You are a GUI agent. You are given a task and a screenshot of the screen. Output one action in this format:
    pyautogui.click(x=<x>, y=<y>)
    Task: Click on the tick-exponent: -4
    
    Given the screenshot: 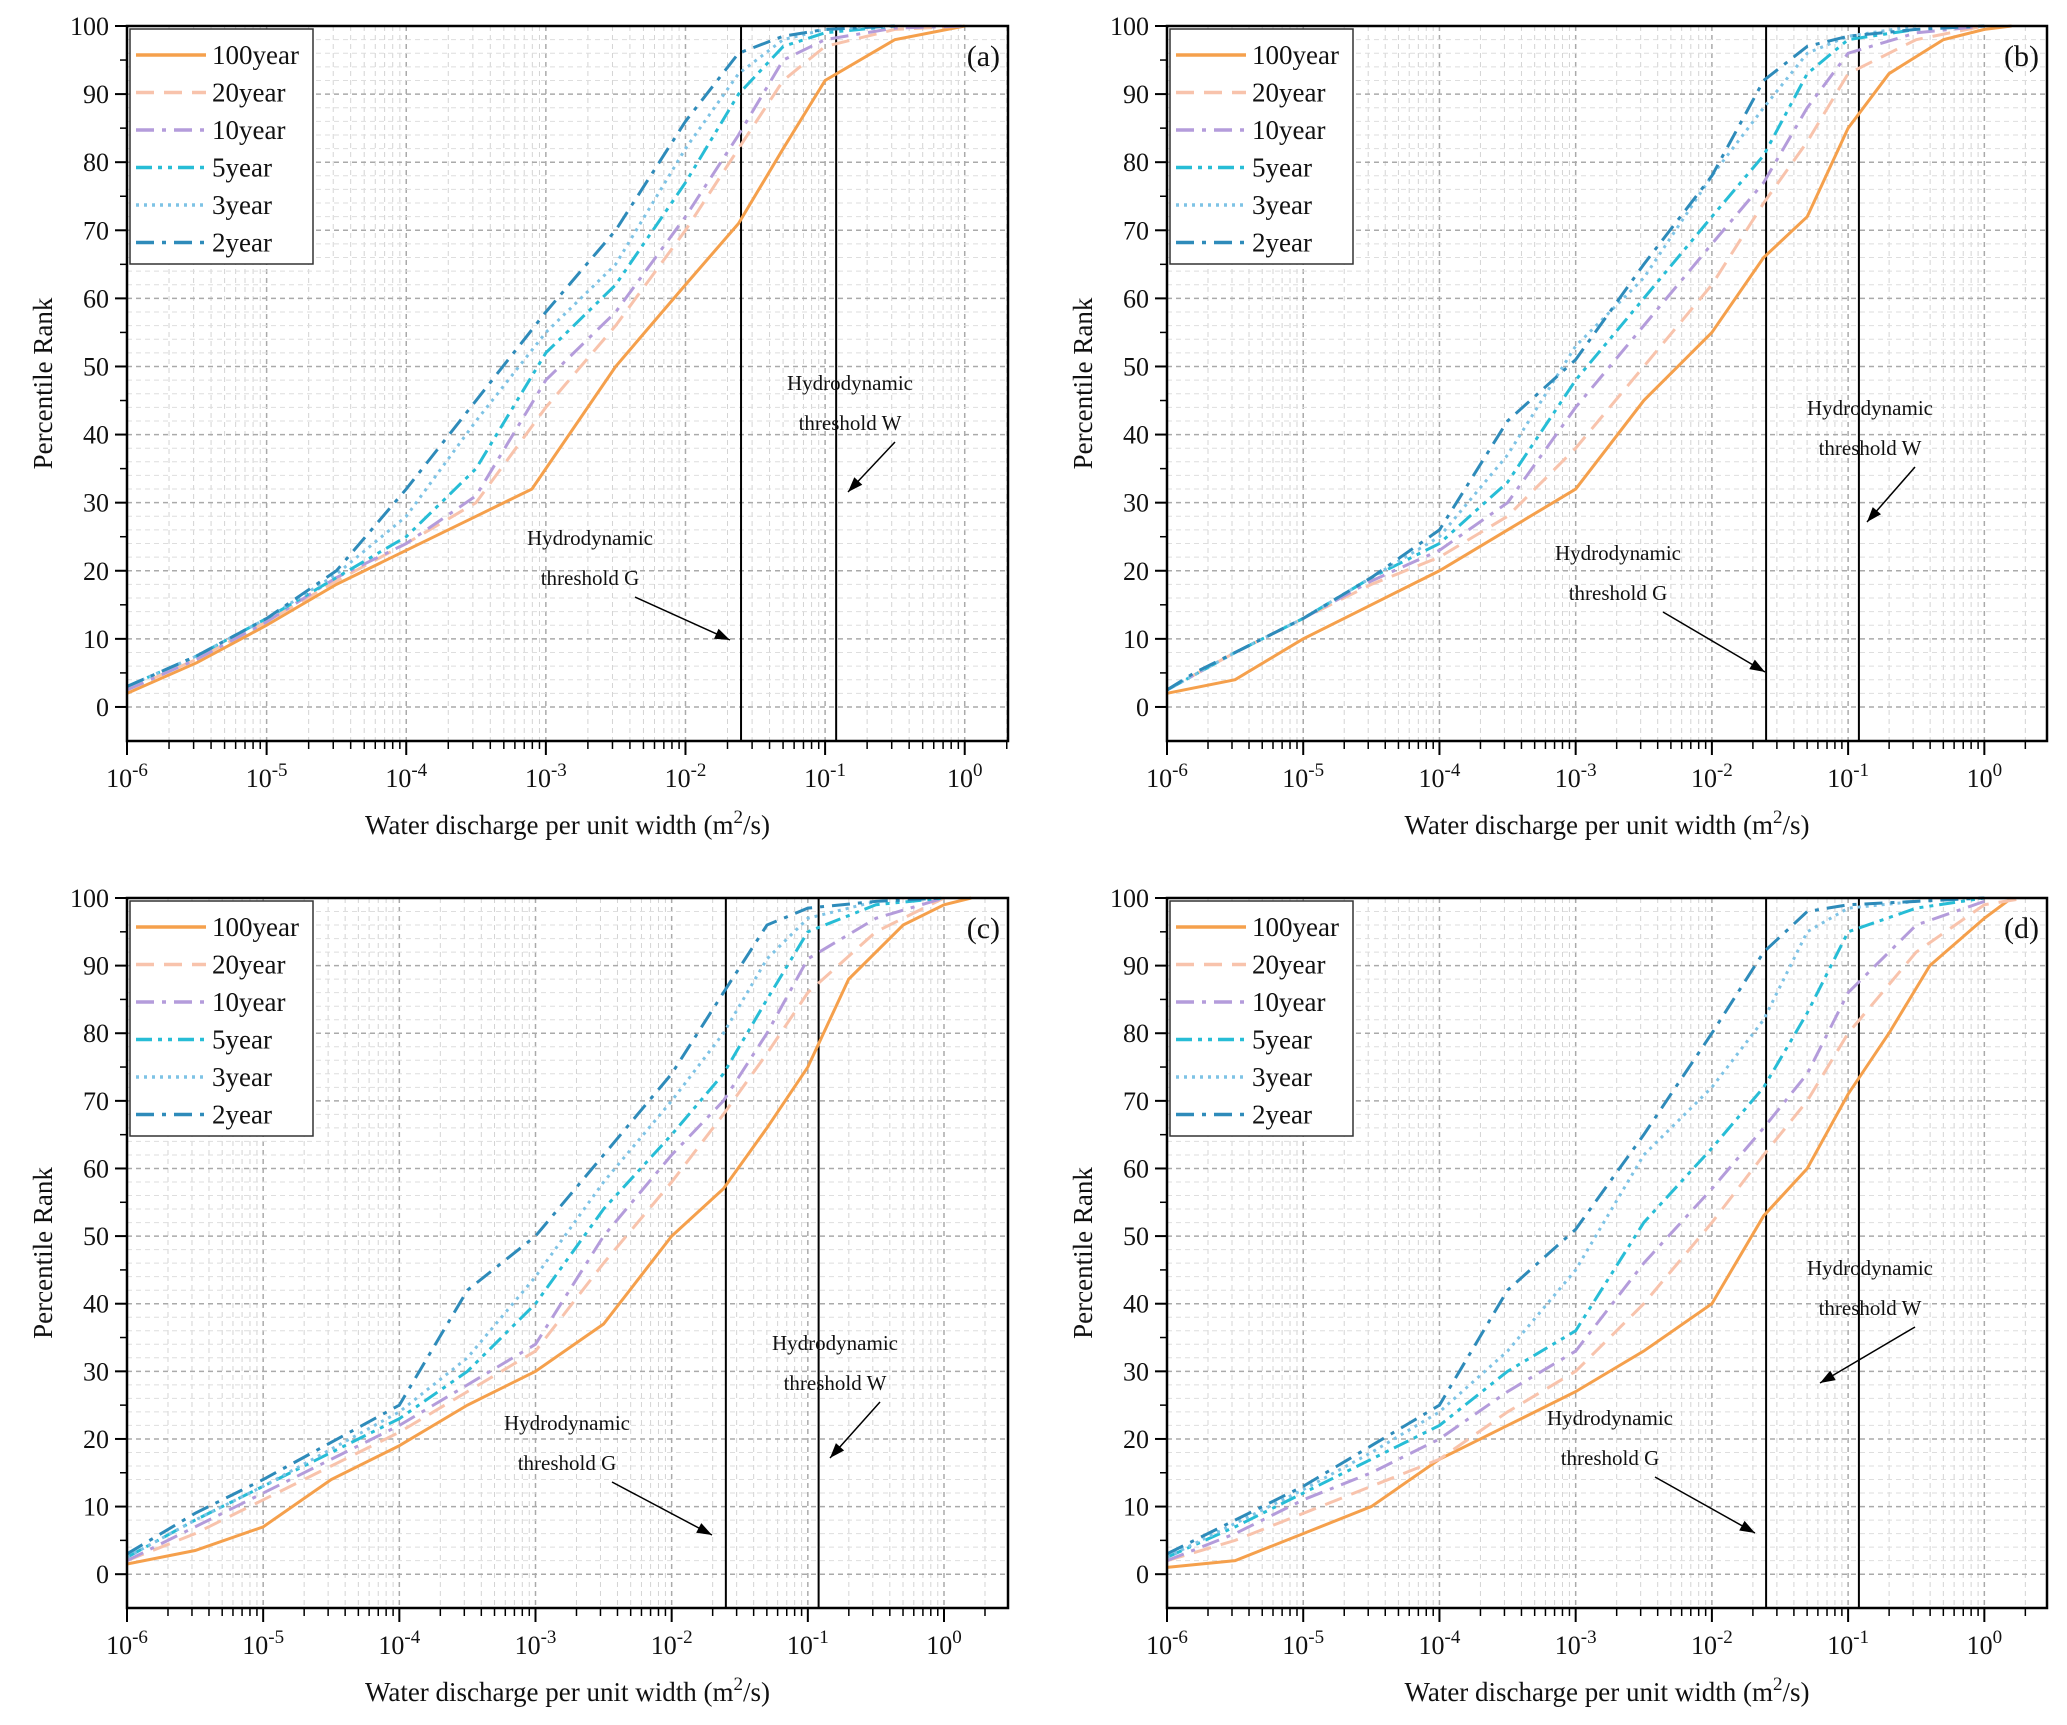 What is the action you would take?
    pyautogui.click(x=419, y=770)
    